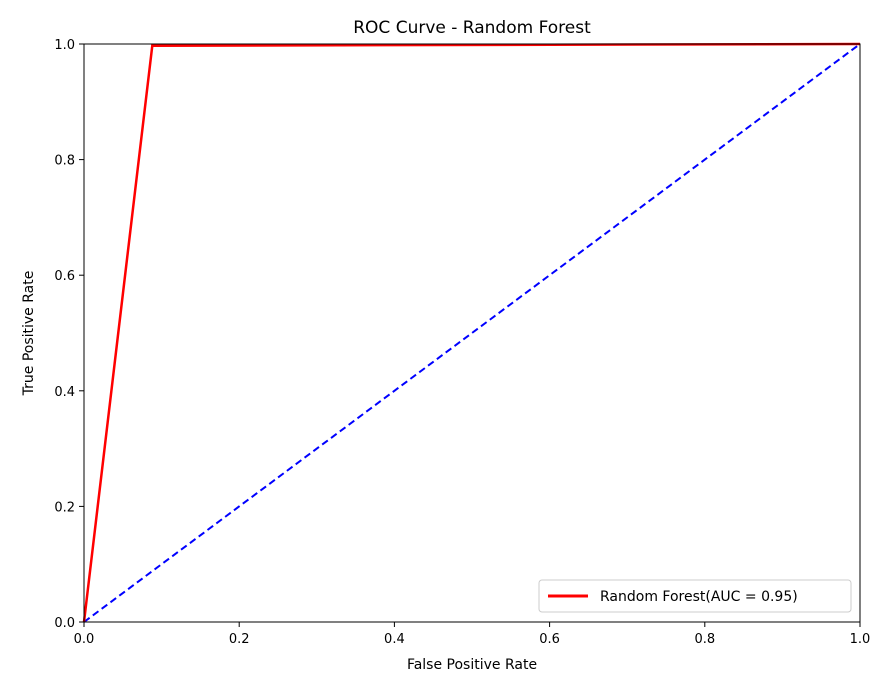 This screenshot has width=887, height=678. What do you see at coordinates (860, 639) in the screenshot?
I see `x-tick-label: 1.0` at bounding box center [860, 639].